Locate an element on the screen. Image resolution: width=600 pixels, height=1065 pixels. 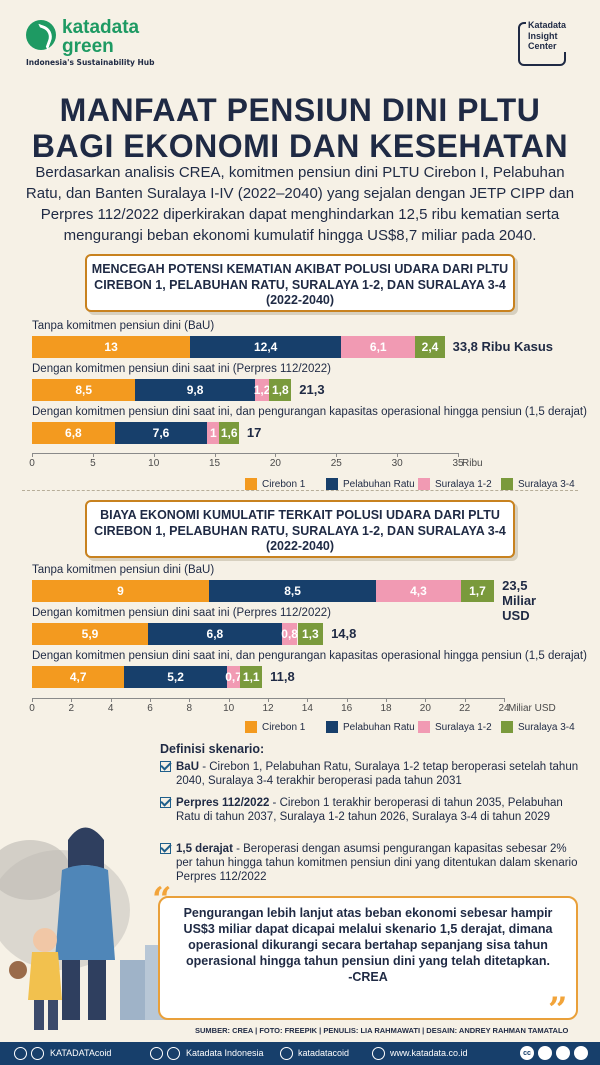
bar-cirebon-1: 4,7 is located at coordinates (78, 677).